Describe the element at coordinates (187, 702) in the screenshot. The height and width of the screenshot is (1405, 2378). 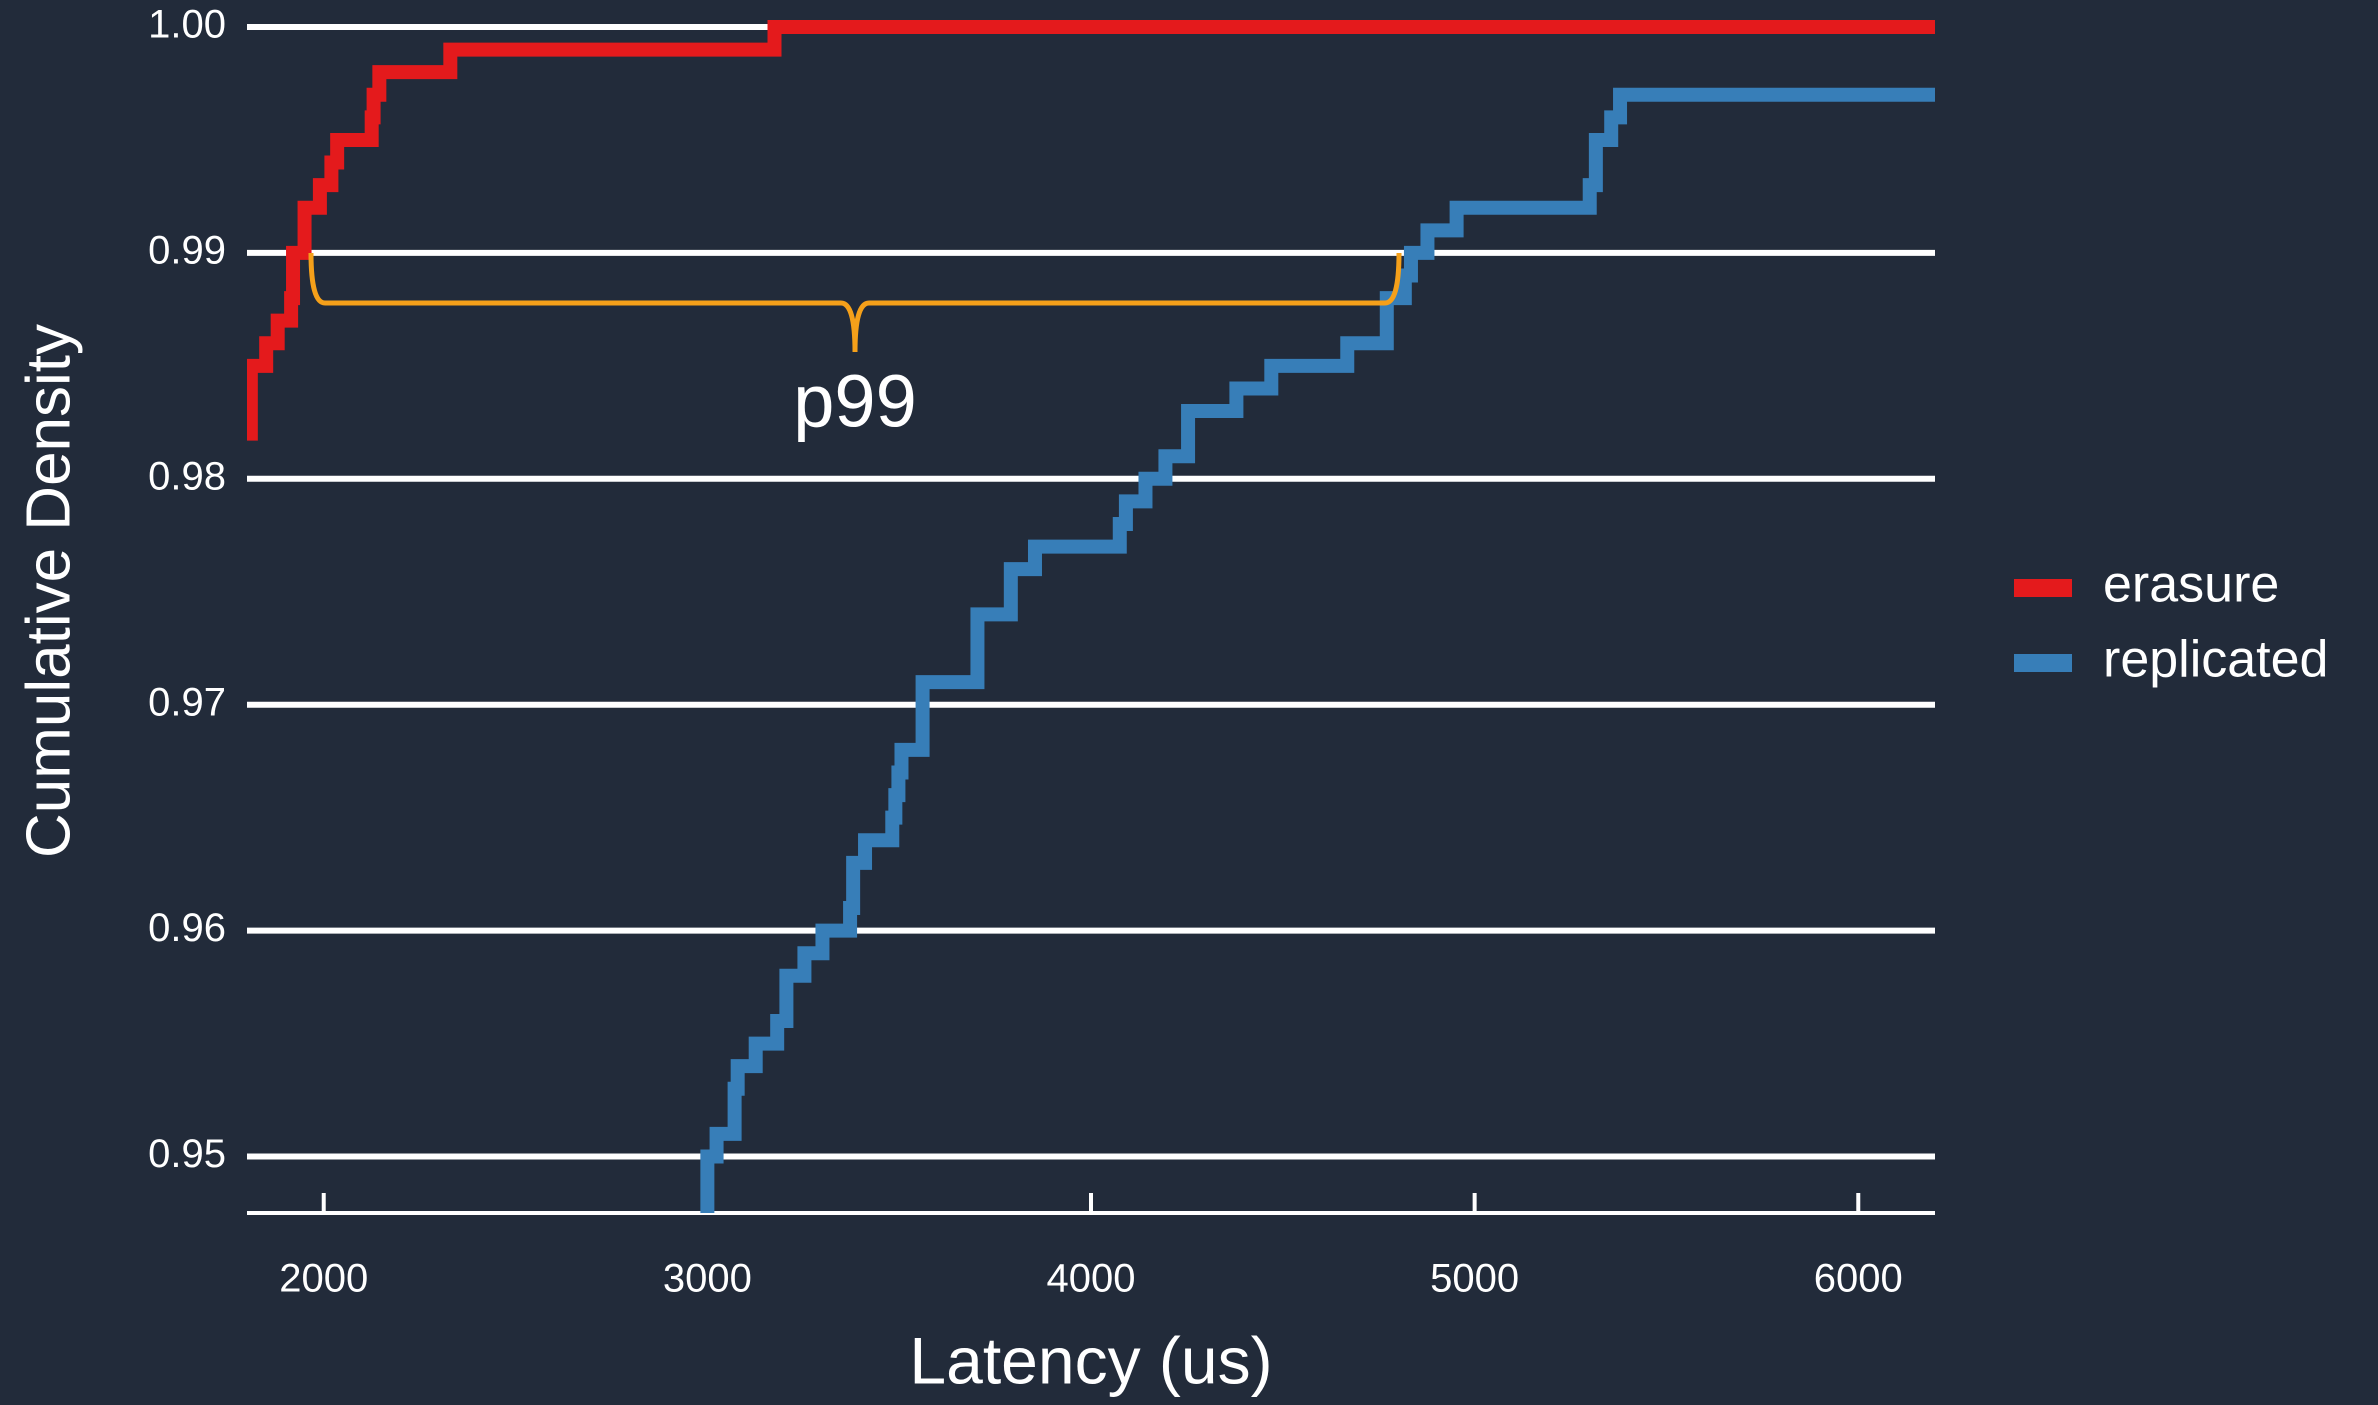
I see `y-tick-label: 0.97` at that location.